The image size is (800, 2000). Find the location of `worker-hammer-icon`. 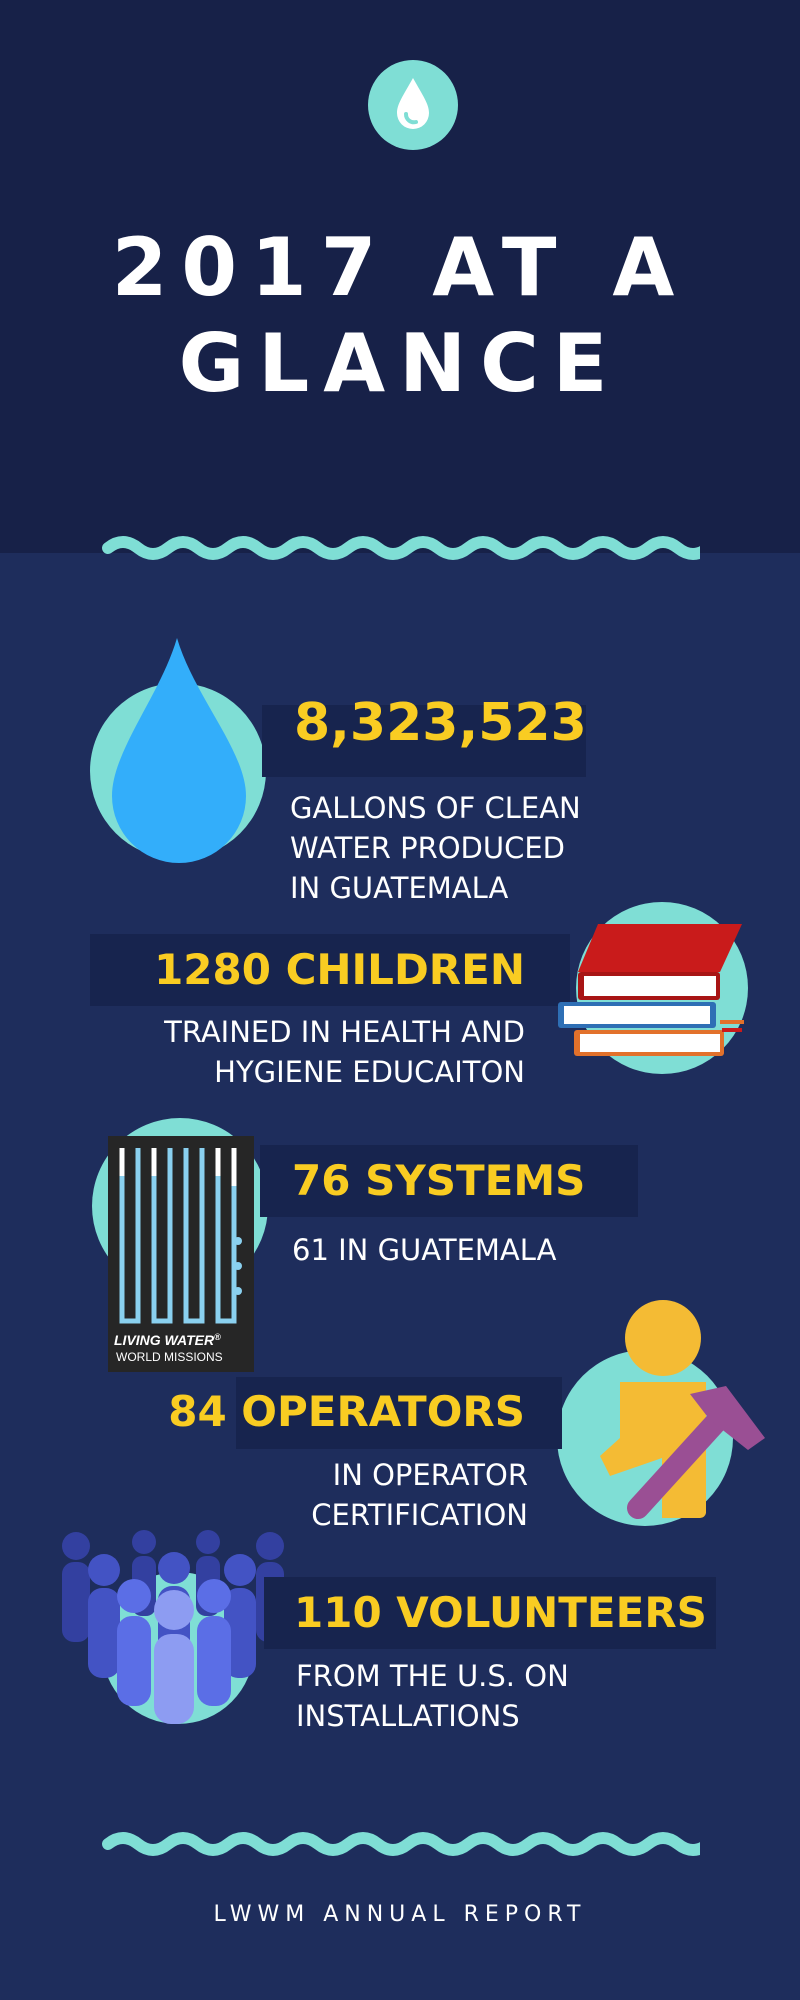

worker-hammer-icon is located at coordinates (661, 1413).